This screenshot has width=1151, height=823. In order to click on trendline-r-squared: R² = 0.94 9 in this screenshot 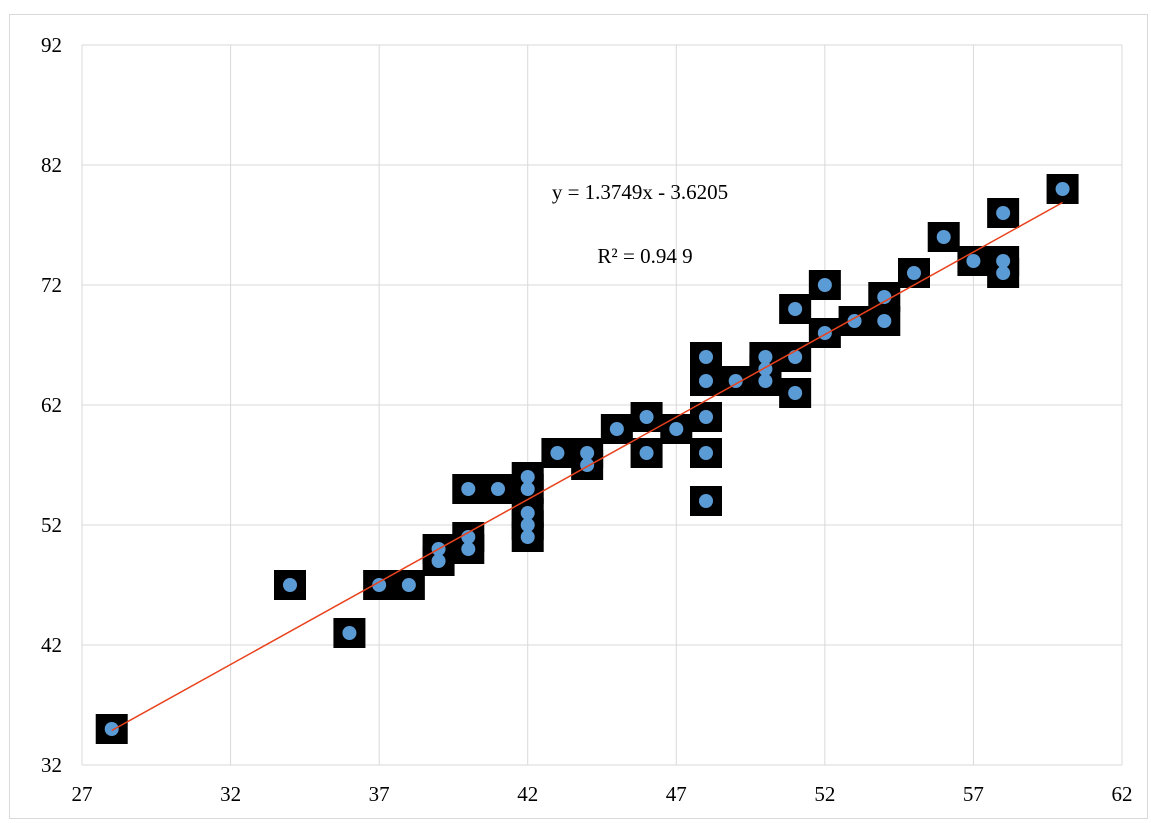, I will do `click(644, 256)`.